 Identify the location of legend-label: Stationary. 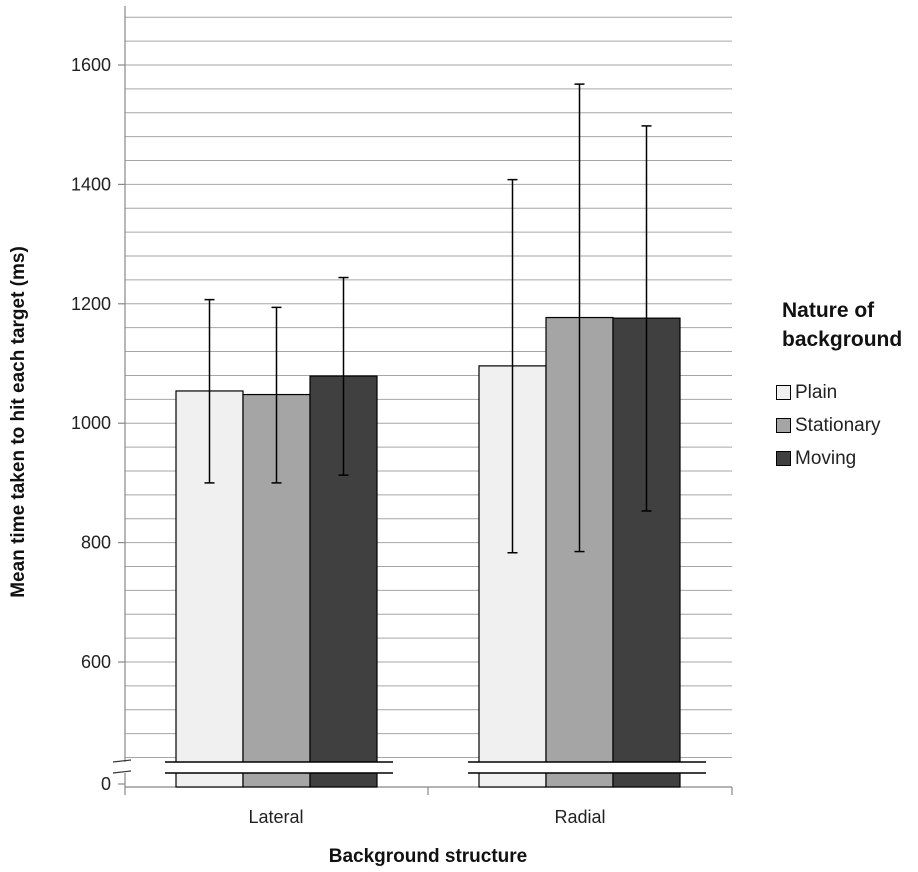
(838, 425).